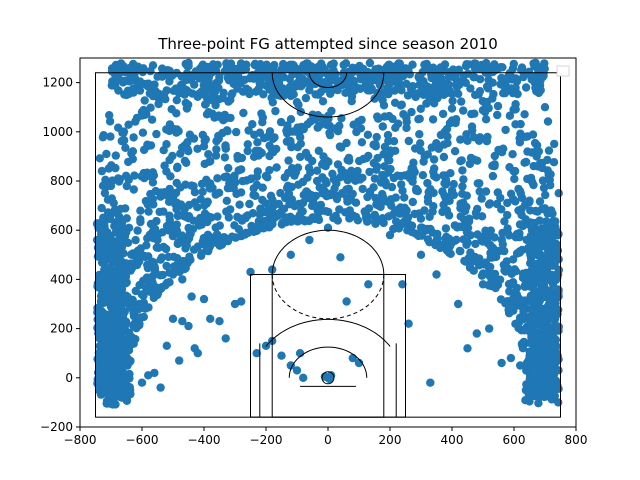  What do you see at coordinates (514, 440) in the screenshot?
I see `x-tick-label: 600` at bounding box center [514, 440].